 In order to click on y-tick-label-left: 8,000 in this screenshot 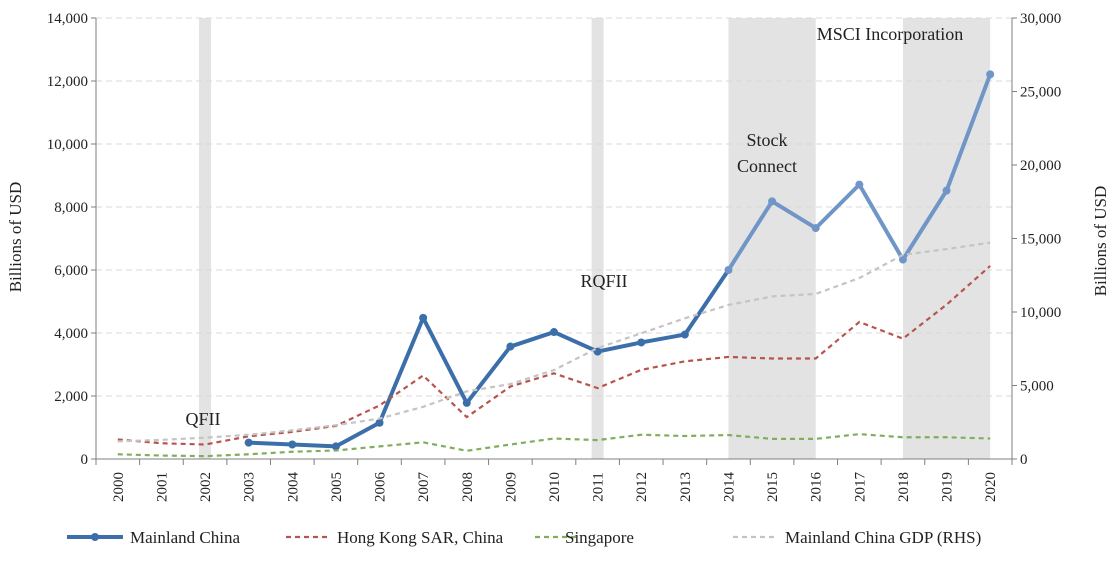, I will do `click(71, 208)`.